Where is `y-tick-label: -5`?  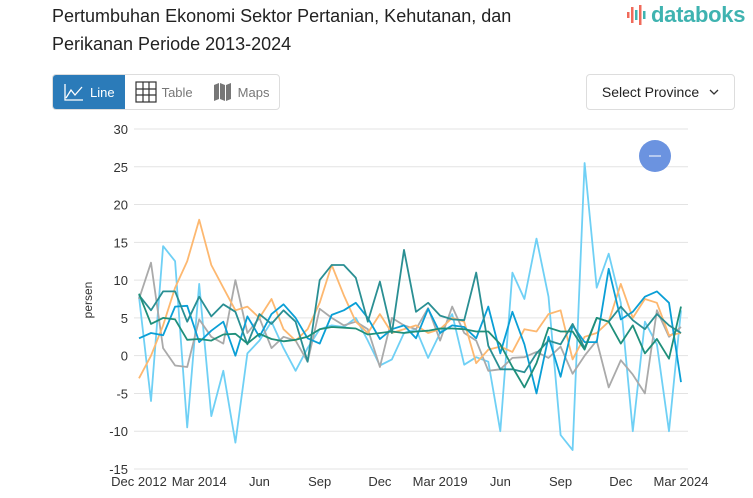 y-tick-label: -5 is located at coordinates (122, 393).